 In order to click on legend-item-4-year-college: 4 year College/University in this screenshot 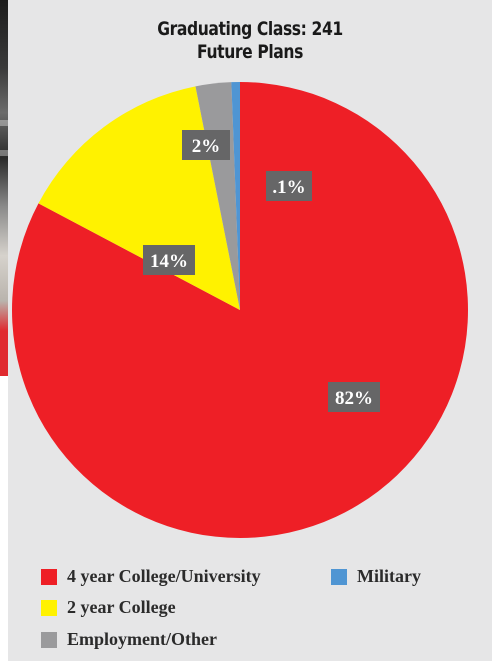, I will do `click(151, 576)`.